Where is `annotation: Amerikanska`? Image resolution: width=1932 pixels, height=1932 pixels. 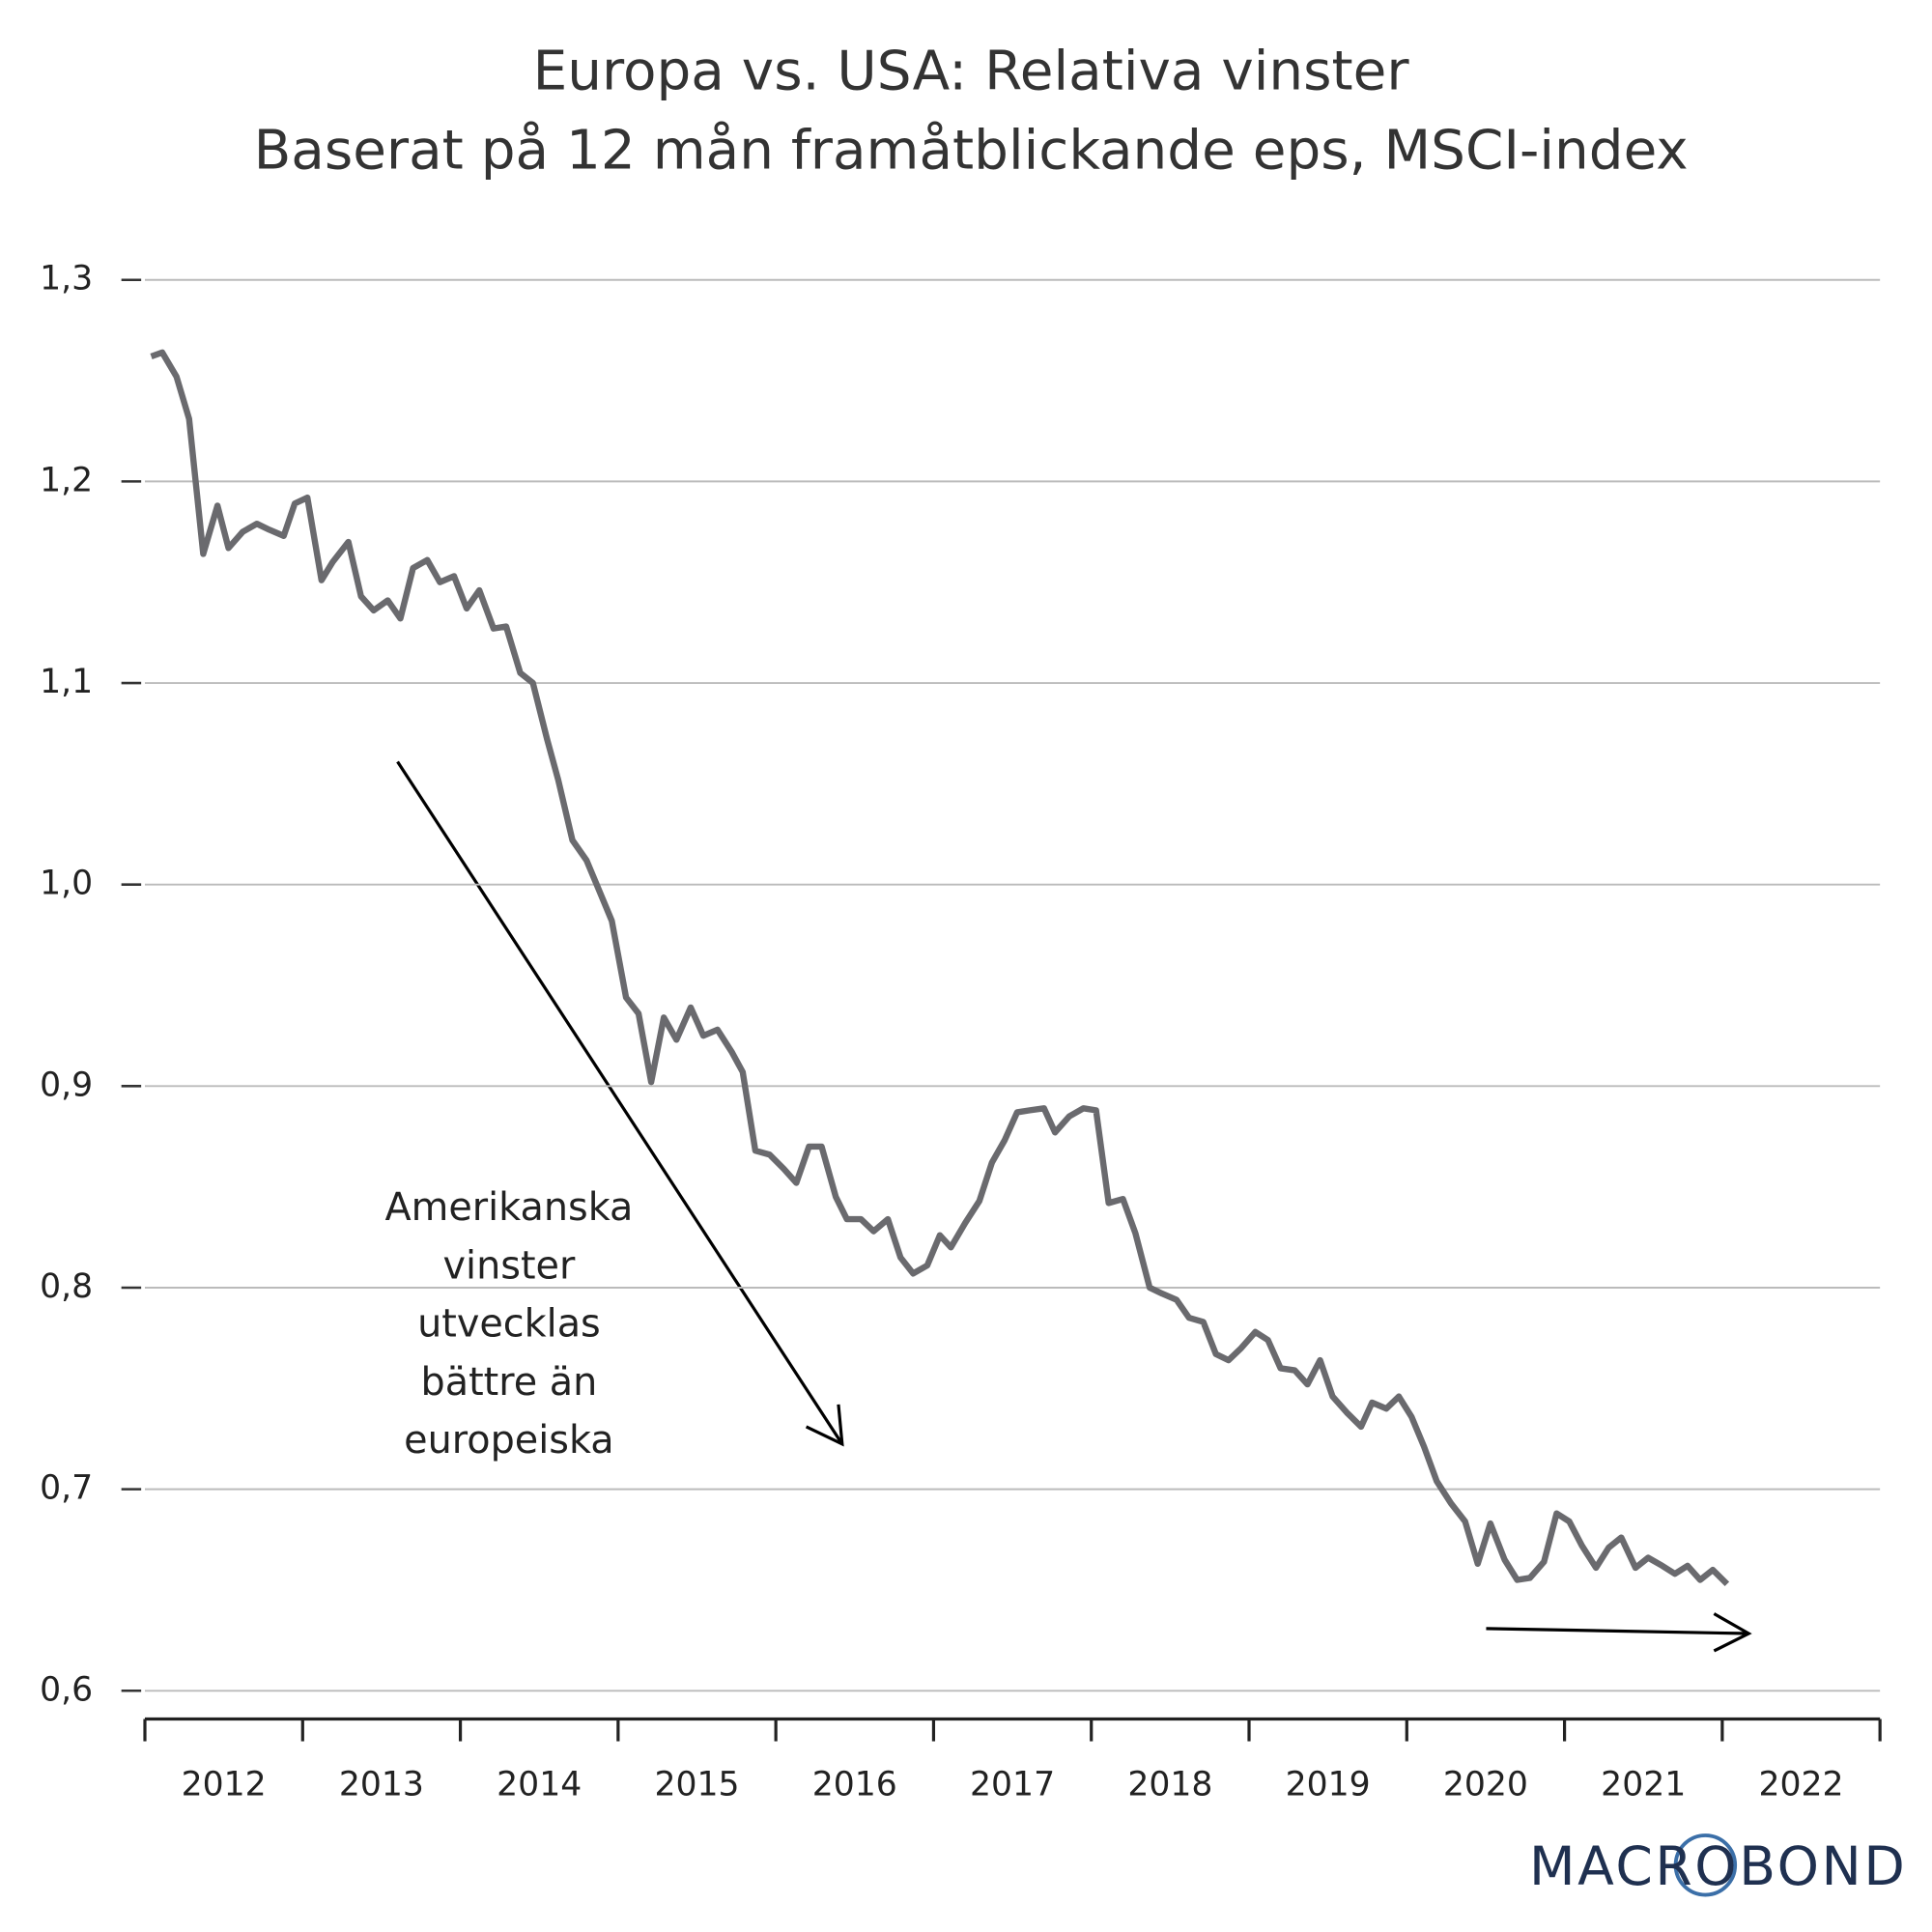
annotation: Amerikanska is located at coordinates (508, 1207).